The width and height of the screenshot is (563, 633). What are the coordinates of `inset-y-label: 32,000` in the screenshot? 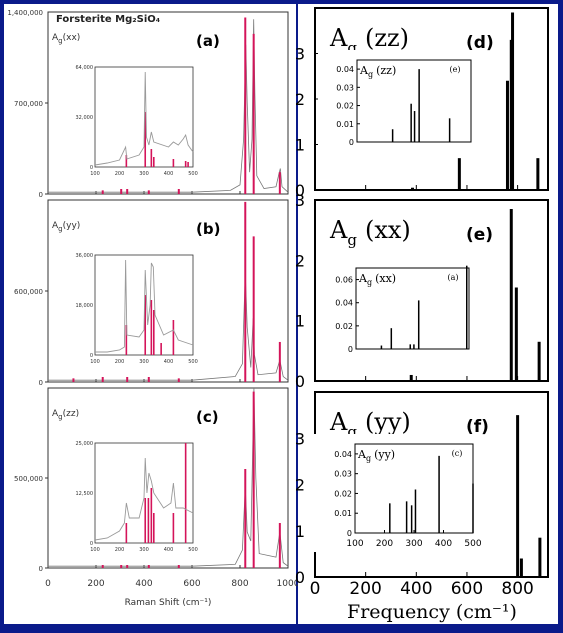 It's located at (85, 118).